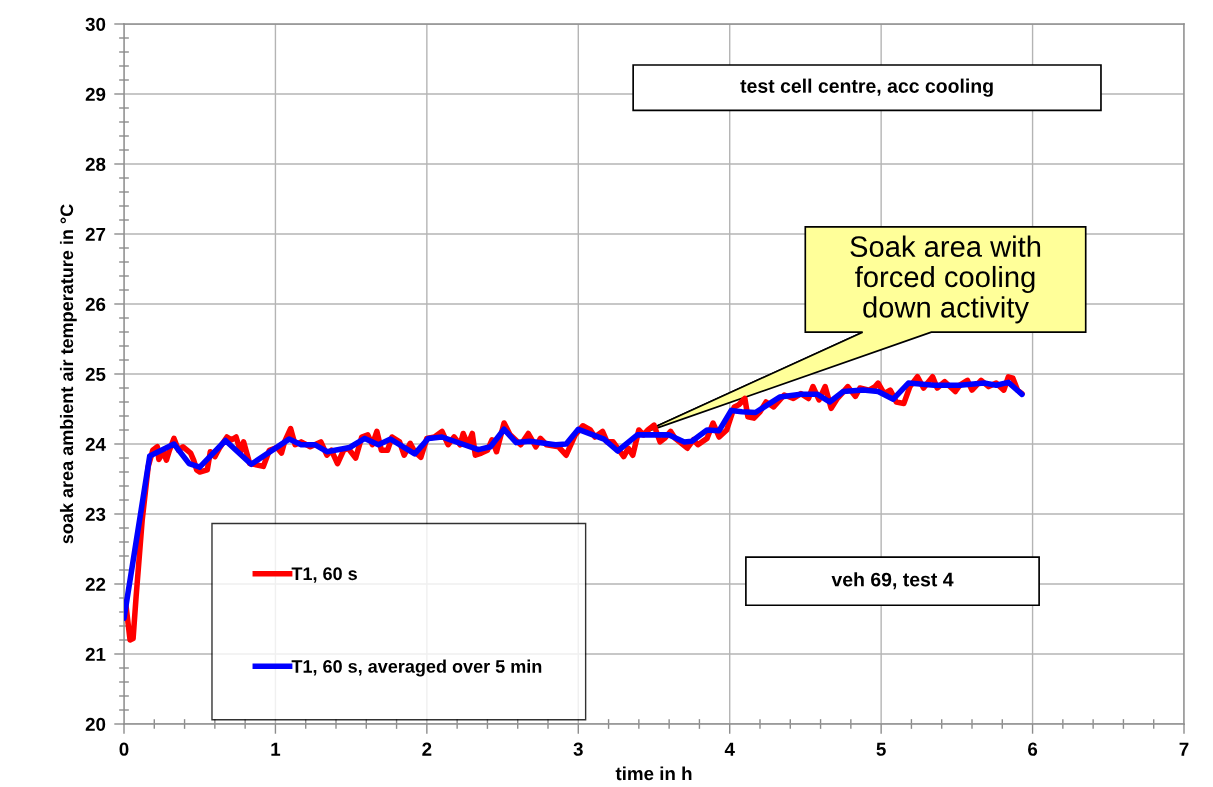 The height and width of the screenshot is (787, 1213). Describe the element at coordinates (866, 87) in the screenshot. I see `annotation: test cell centre, acc cooling` at that location.